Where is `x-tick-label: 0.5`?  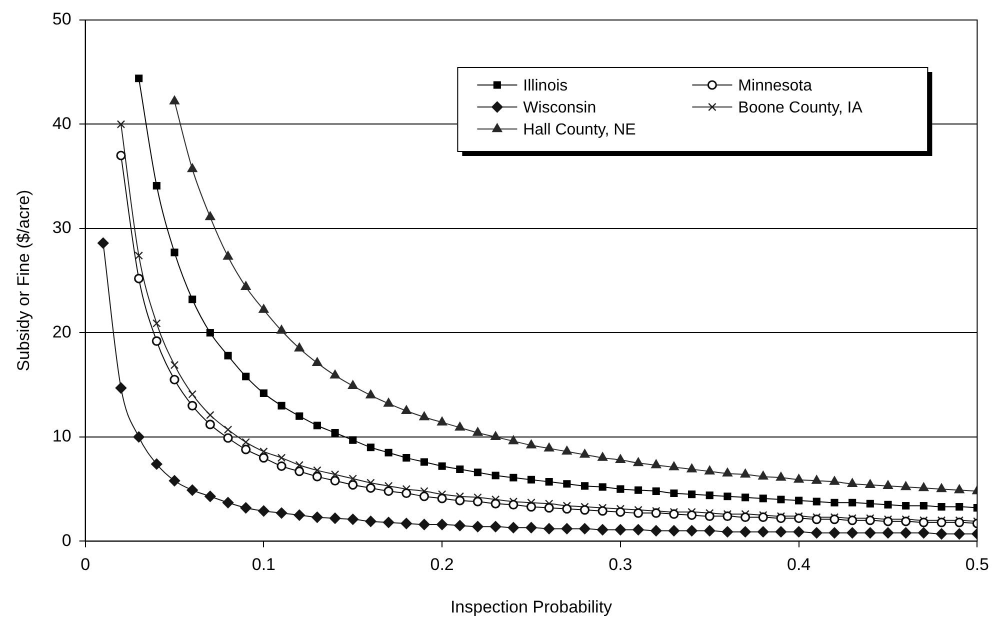
x-tick-label: 0.5 is located at coordinates (977, 564).